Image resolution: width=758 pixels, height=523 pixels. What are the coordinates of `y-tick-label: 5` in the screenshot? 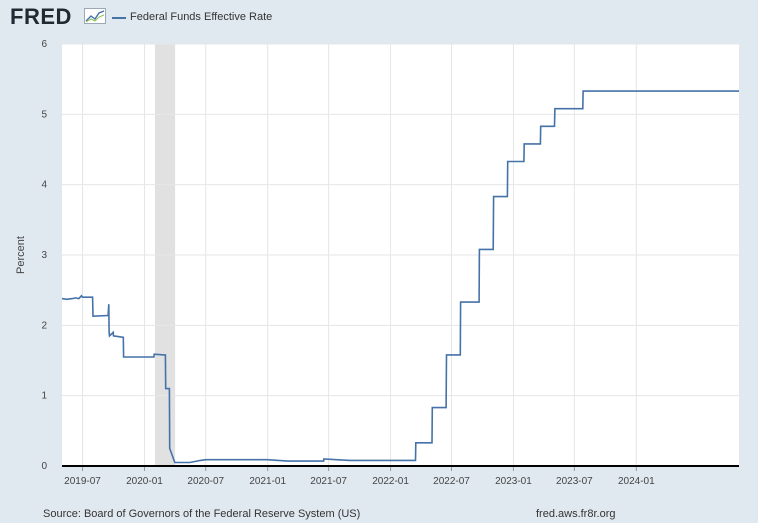 It's located at (44, 114).